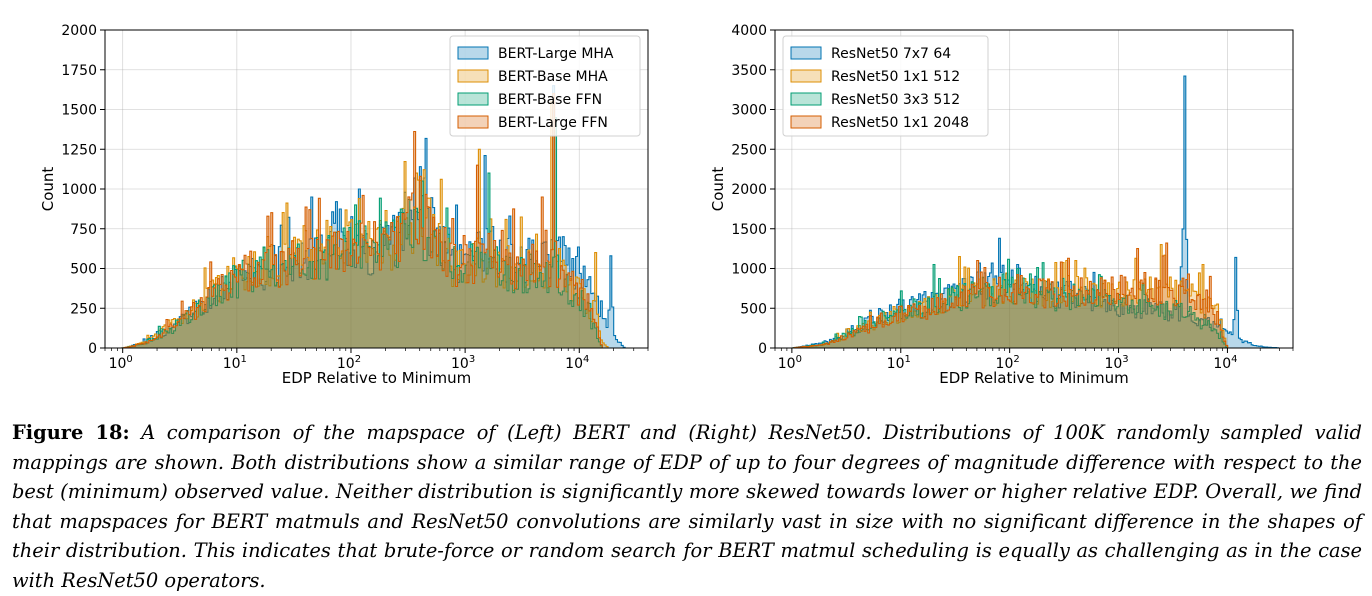 The width and height of the screenshot is (1372, 596). Describe the element at coordinates (749, 150) in the screenshot. I see `y-tick-label: 2500` at that location.